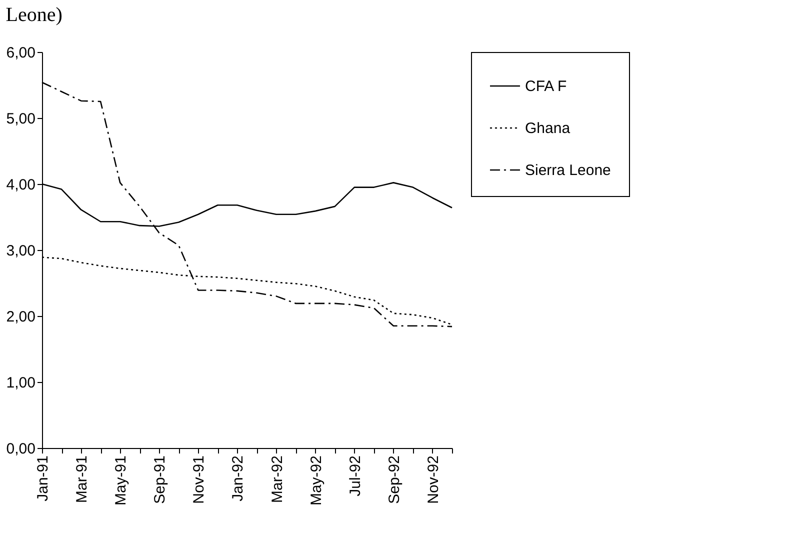 Image resolution: width=789 pixels, height=546 pixels. Describe the element at coordinates (21, 53) in the screenshot. I see `y-tick-label: 6,00` at that location.